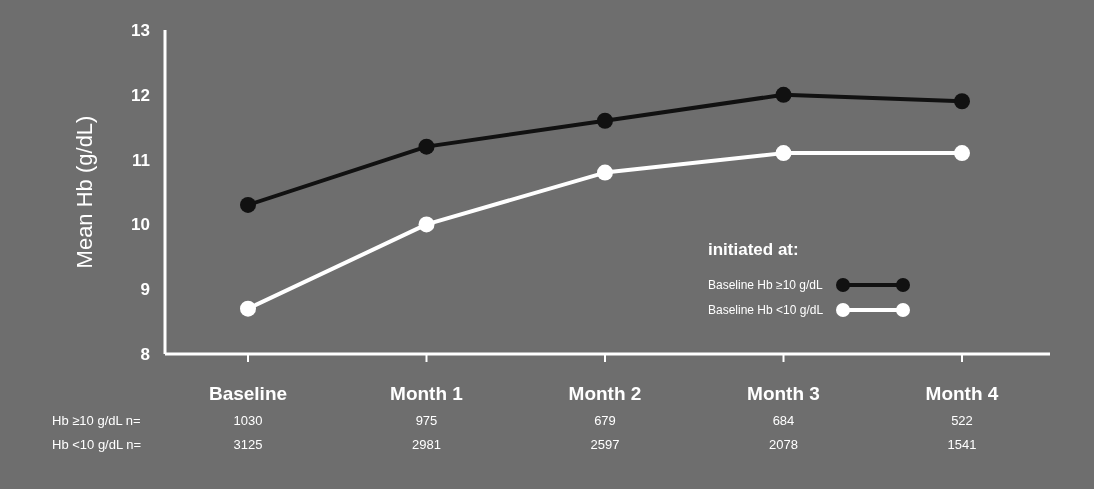  Describe the element at coordinates (145, 354) in the screenshot. I see `y-tick-label: 8` at that location.